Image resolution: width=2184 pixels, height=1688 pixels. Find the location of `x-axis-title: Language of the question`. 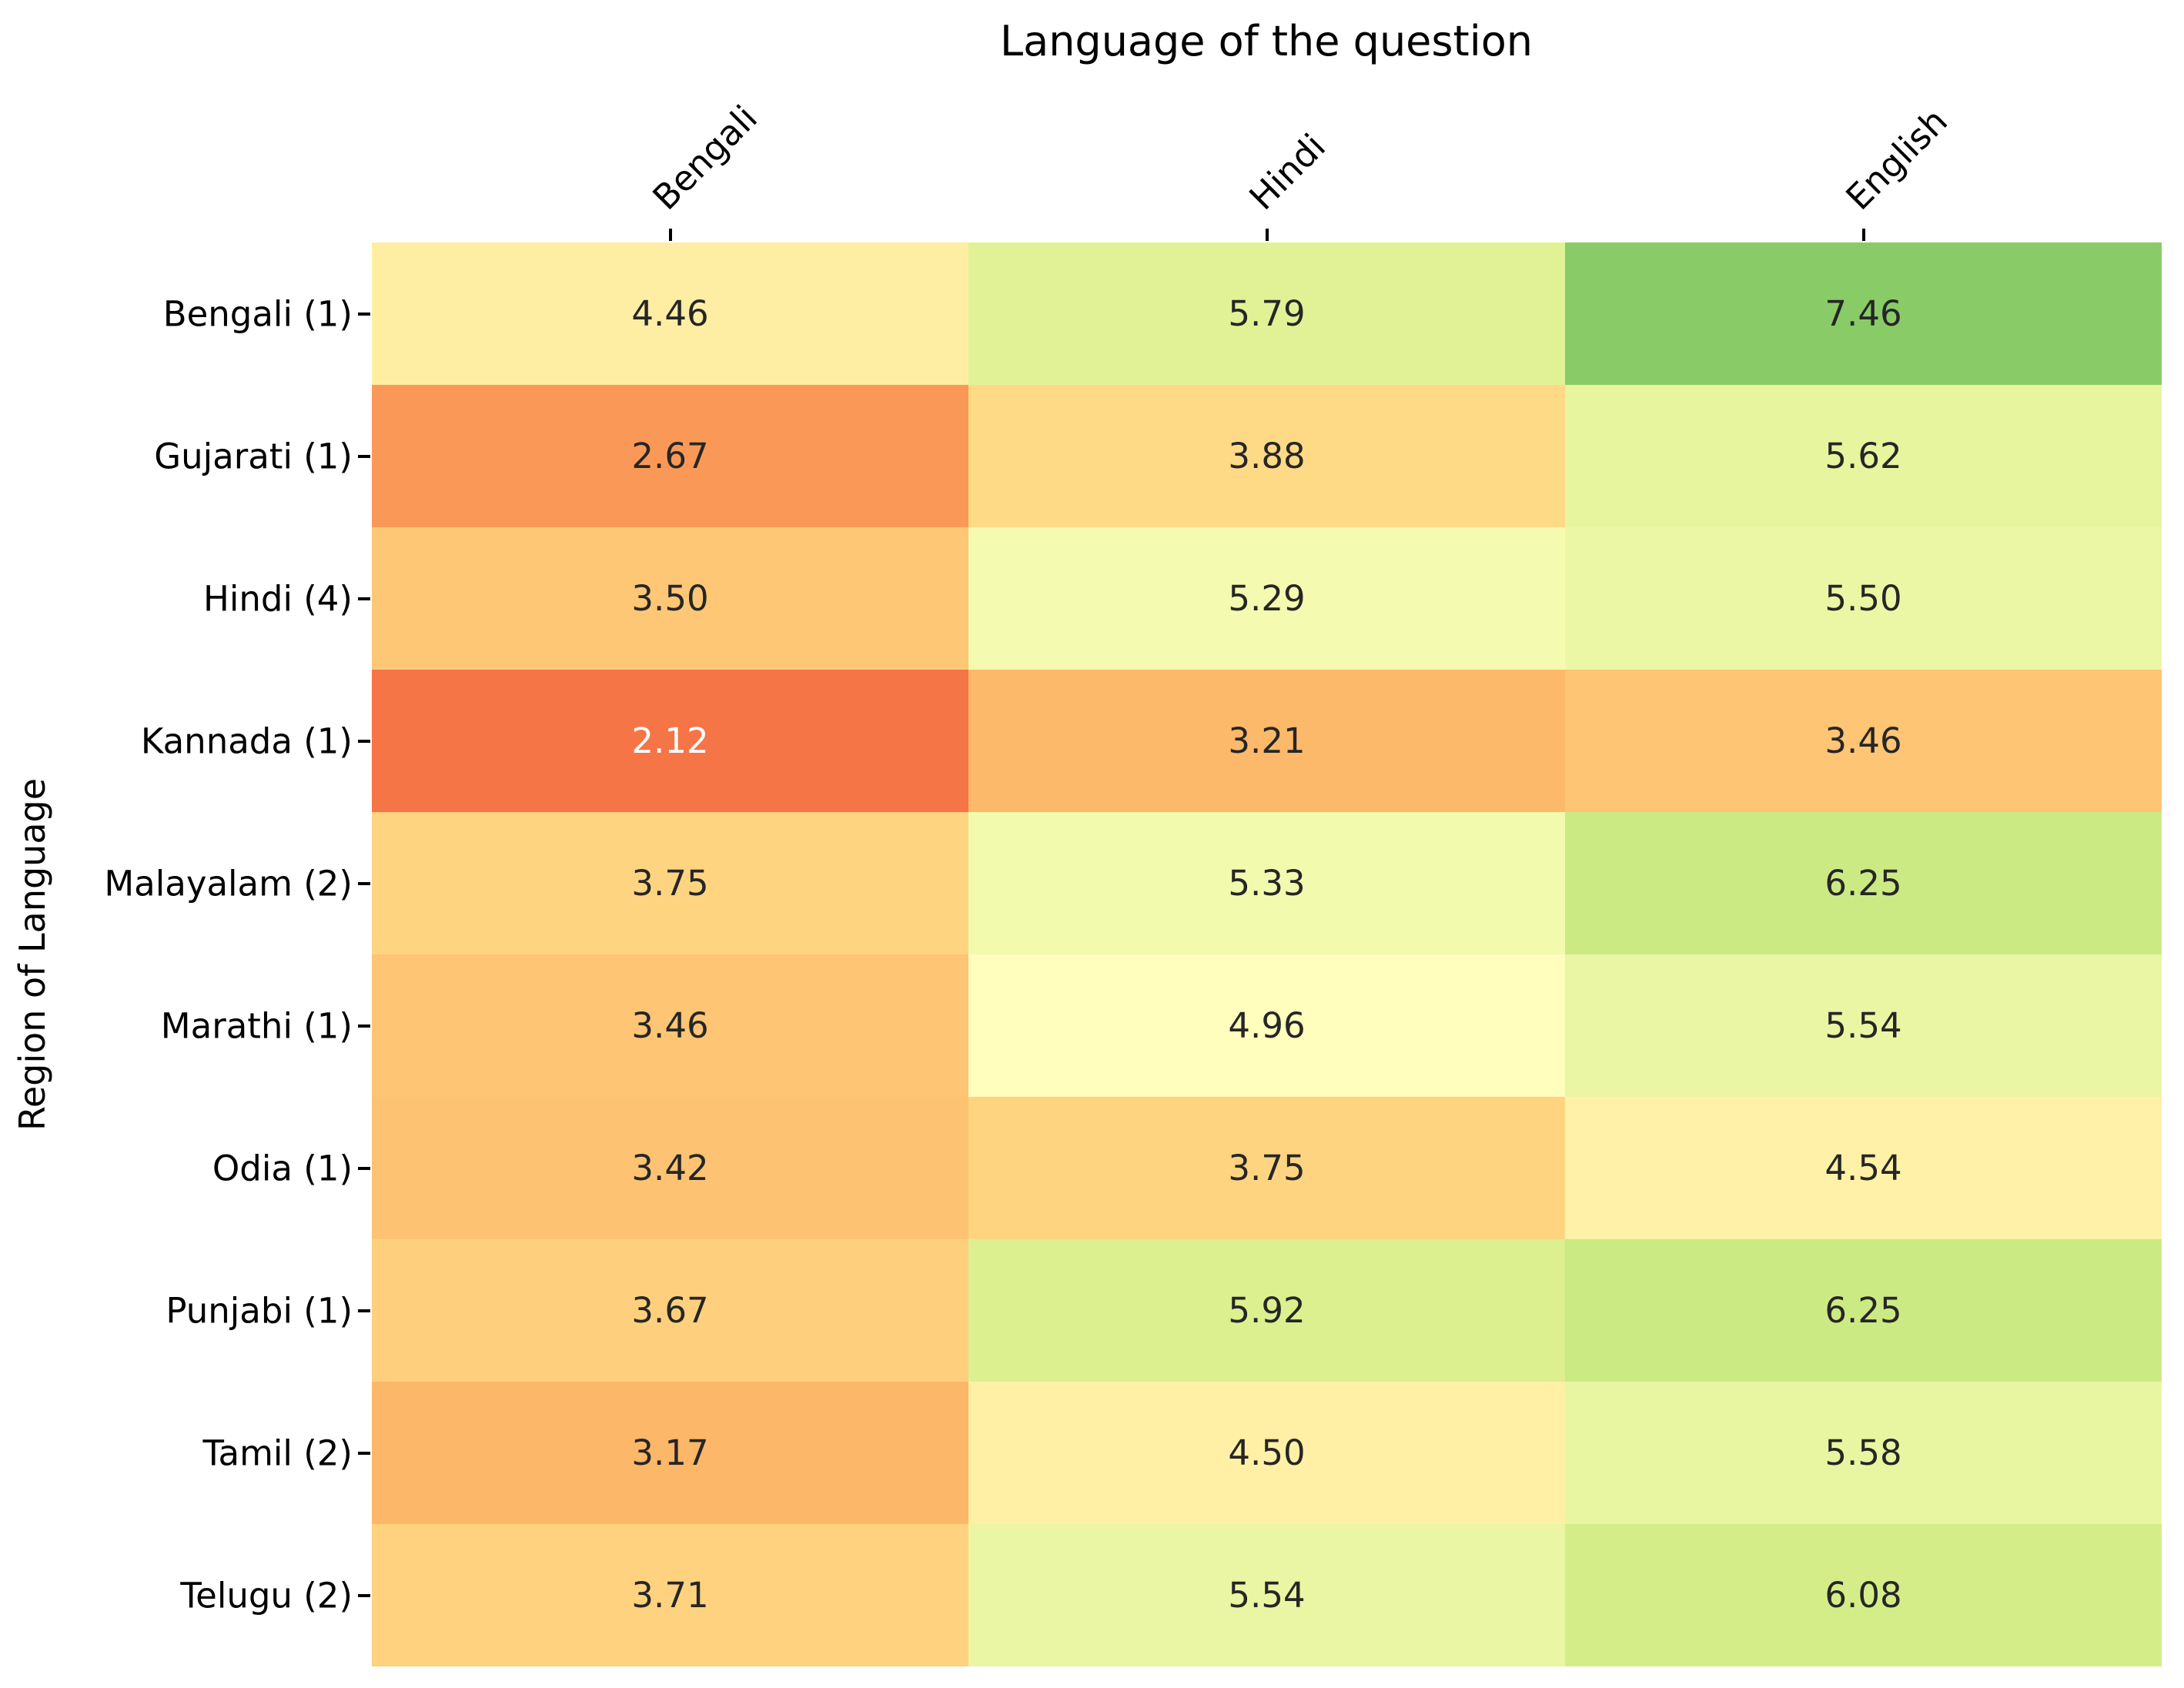

x-axis-title: Language of the question is located at coordinates (1266, 41).